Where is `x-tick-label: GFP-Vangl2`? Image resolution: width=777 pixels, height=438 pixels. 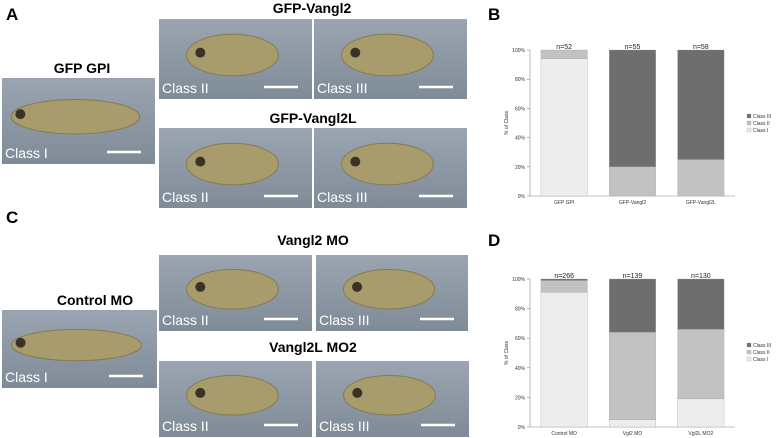
x-tick-label: GFP-Vangl2 is located at coordinates (632, 203).